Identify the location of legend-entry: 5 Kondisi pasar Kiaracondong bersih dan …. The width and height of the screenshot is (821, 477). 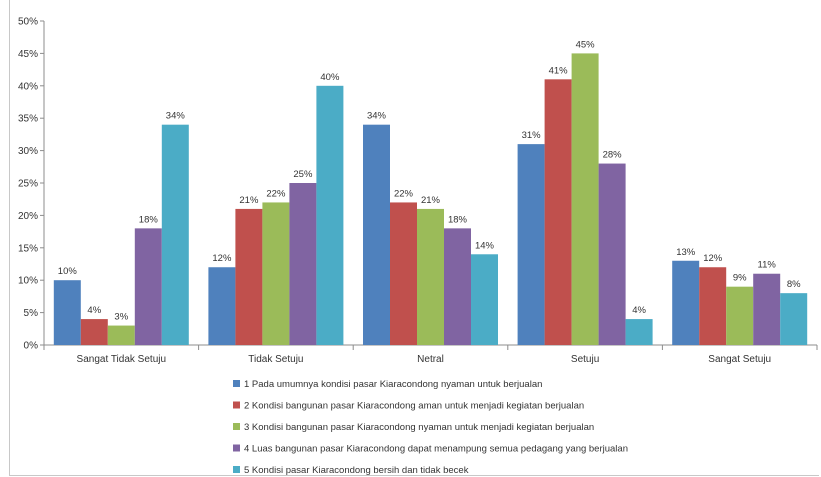
(356, 470).